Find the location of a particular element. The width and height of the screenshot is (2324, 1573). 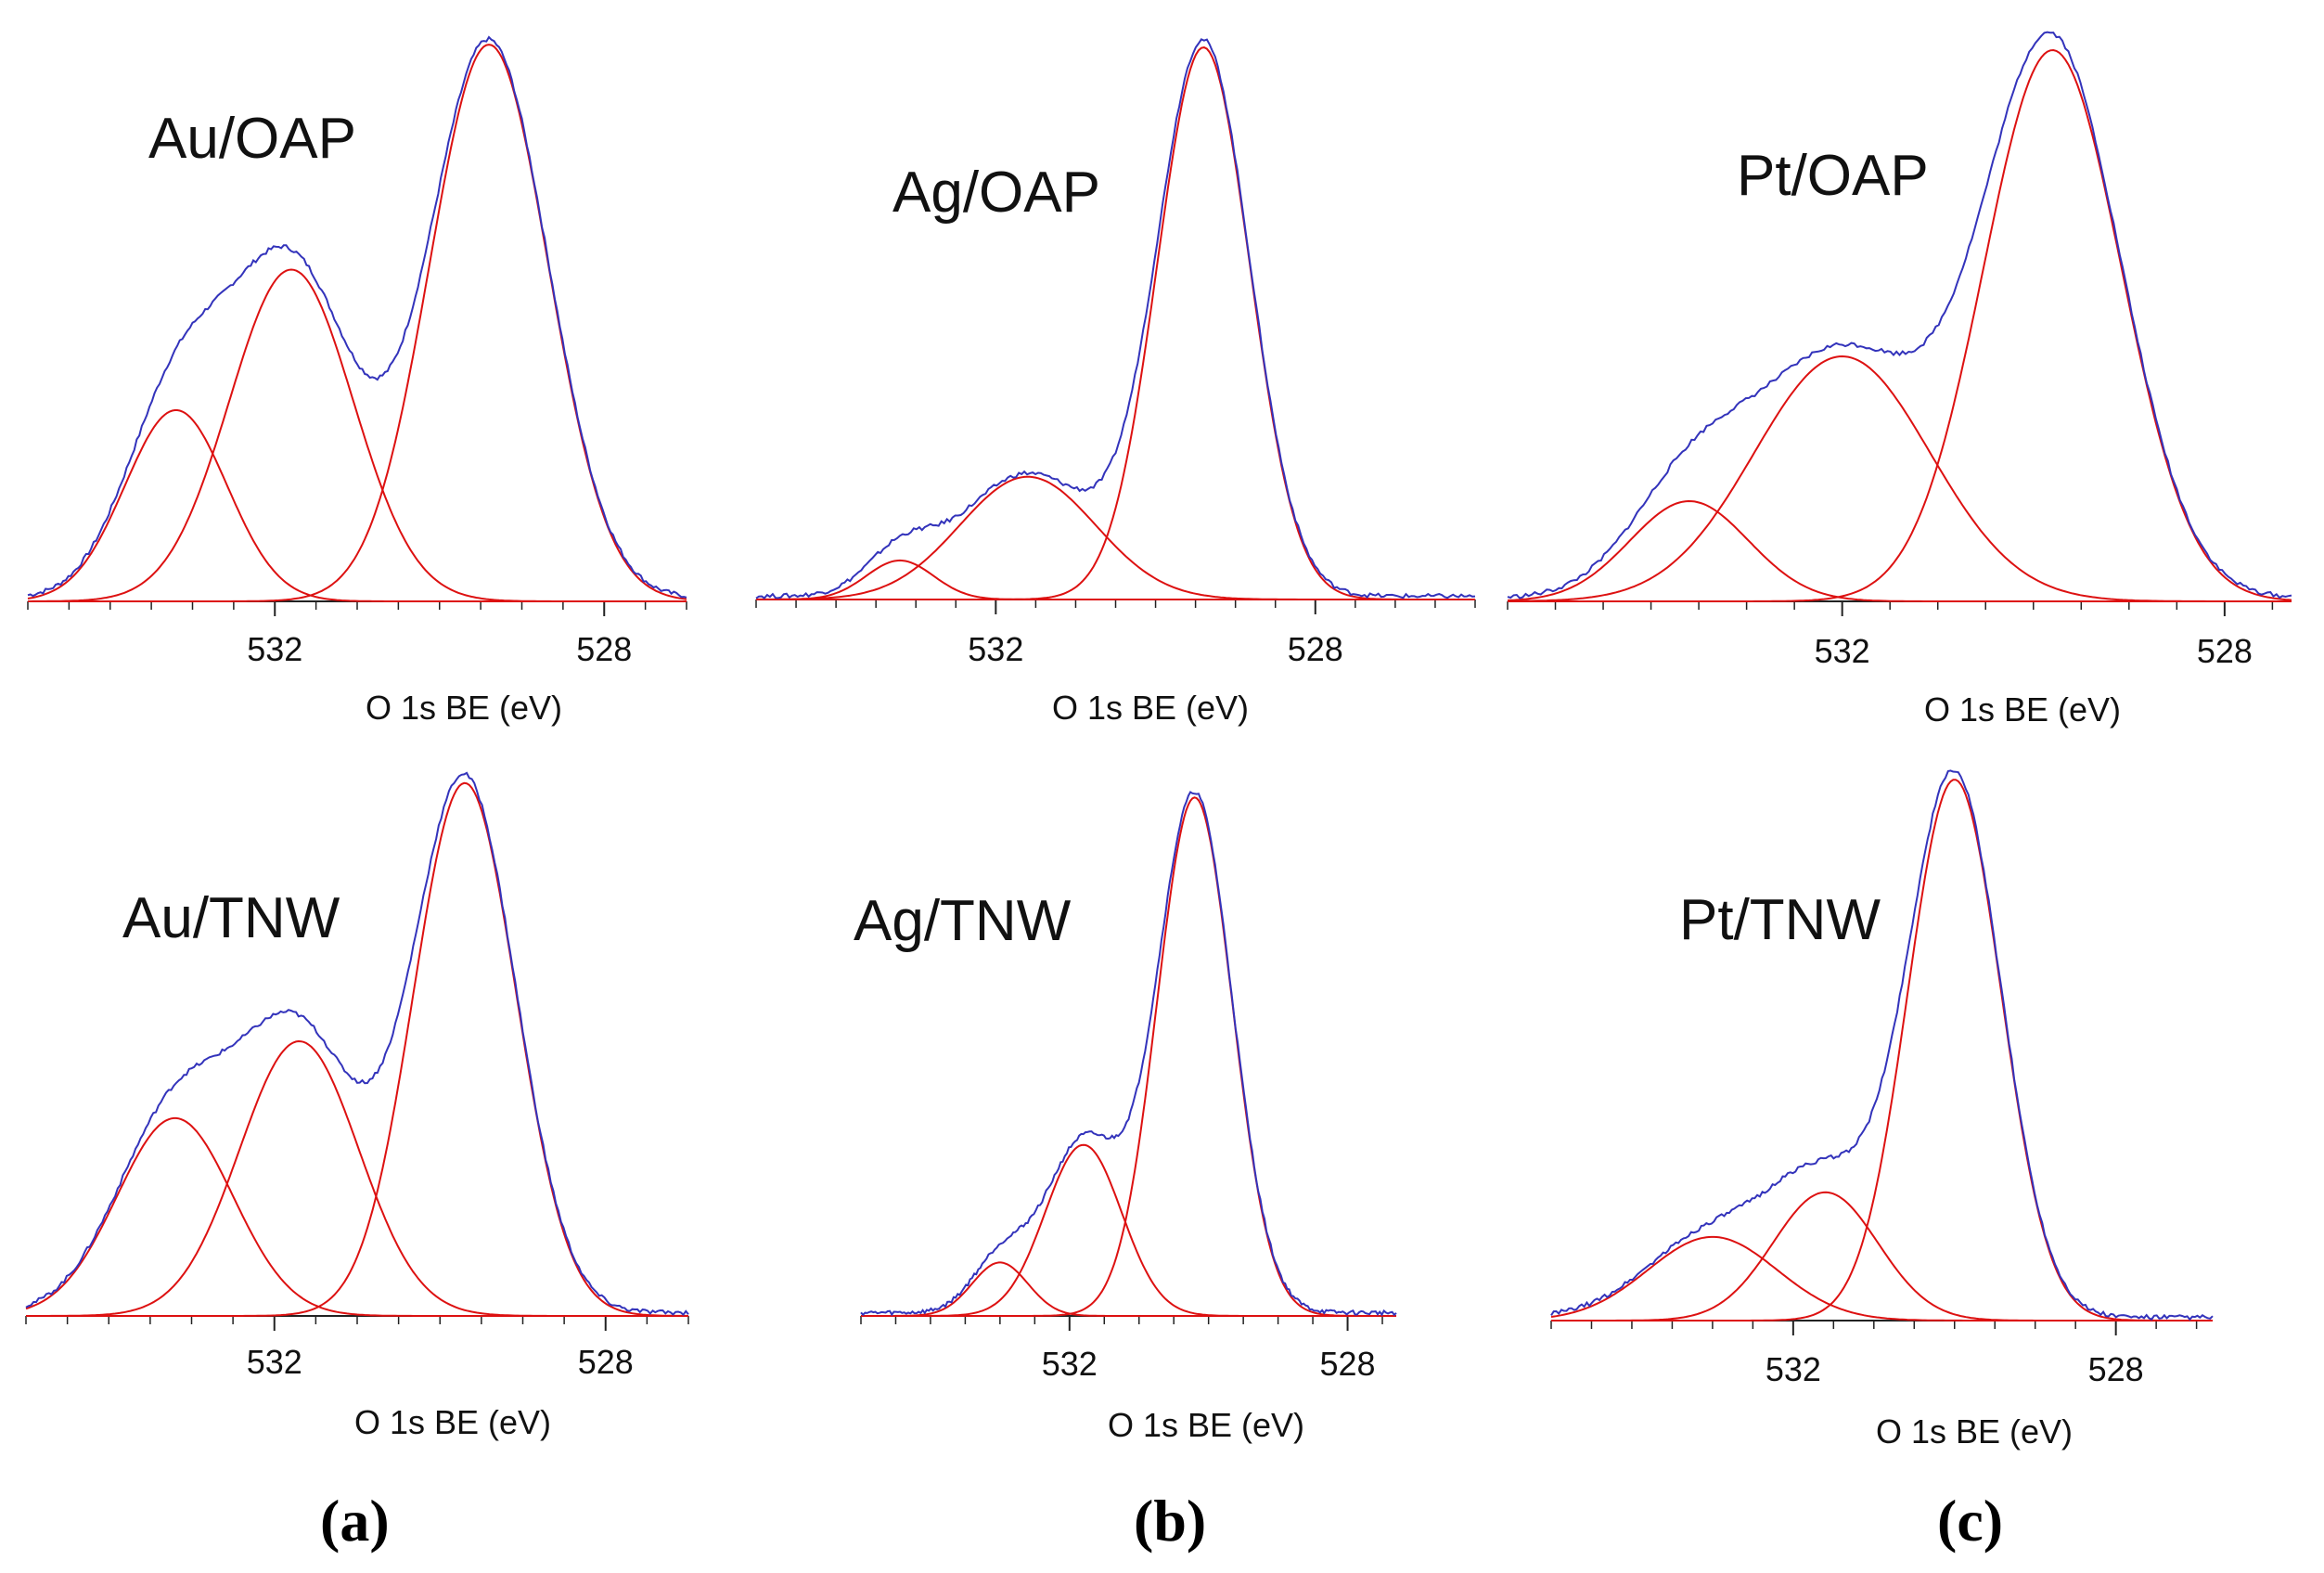

chart-ag-tnw: 532 528 O 1s BE (eV) Ag/TNW is located at coordinates (1125, 1117).